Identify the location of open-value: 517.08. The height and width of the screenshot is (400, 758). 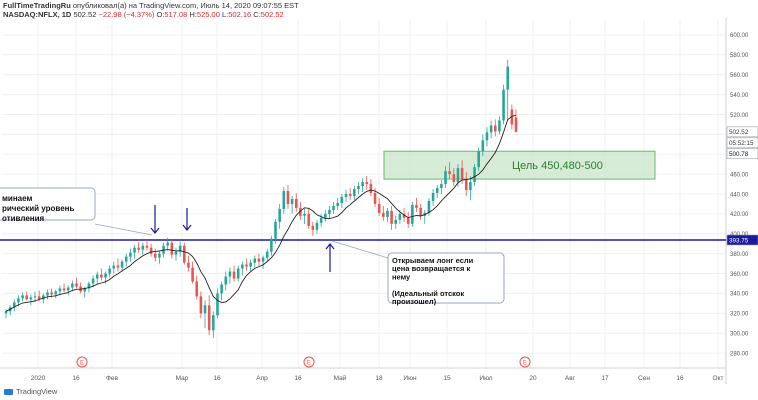
(176, 14).